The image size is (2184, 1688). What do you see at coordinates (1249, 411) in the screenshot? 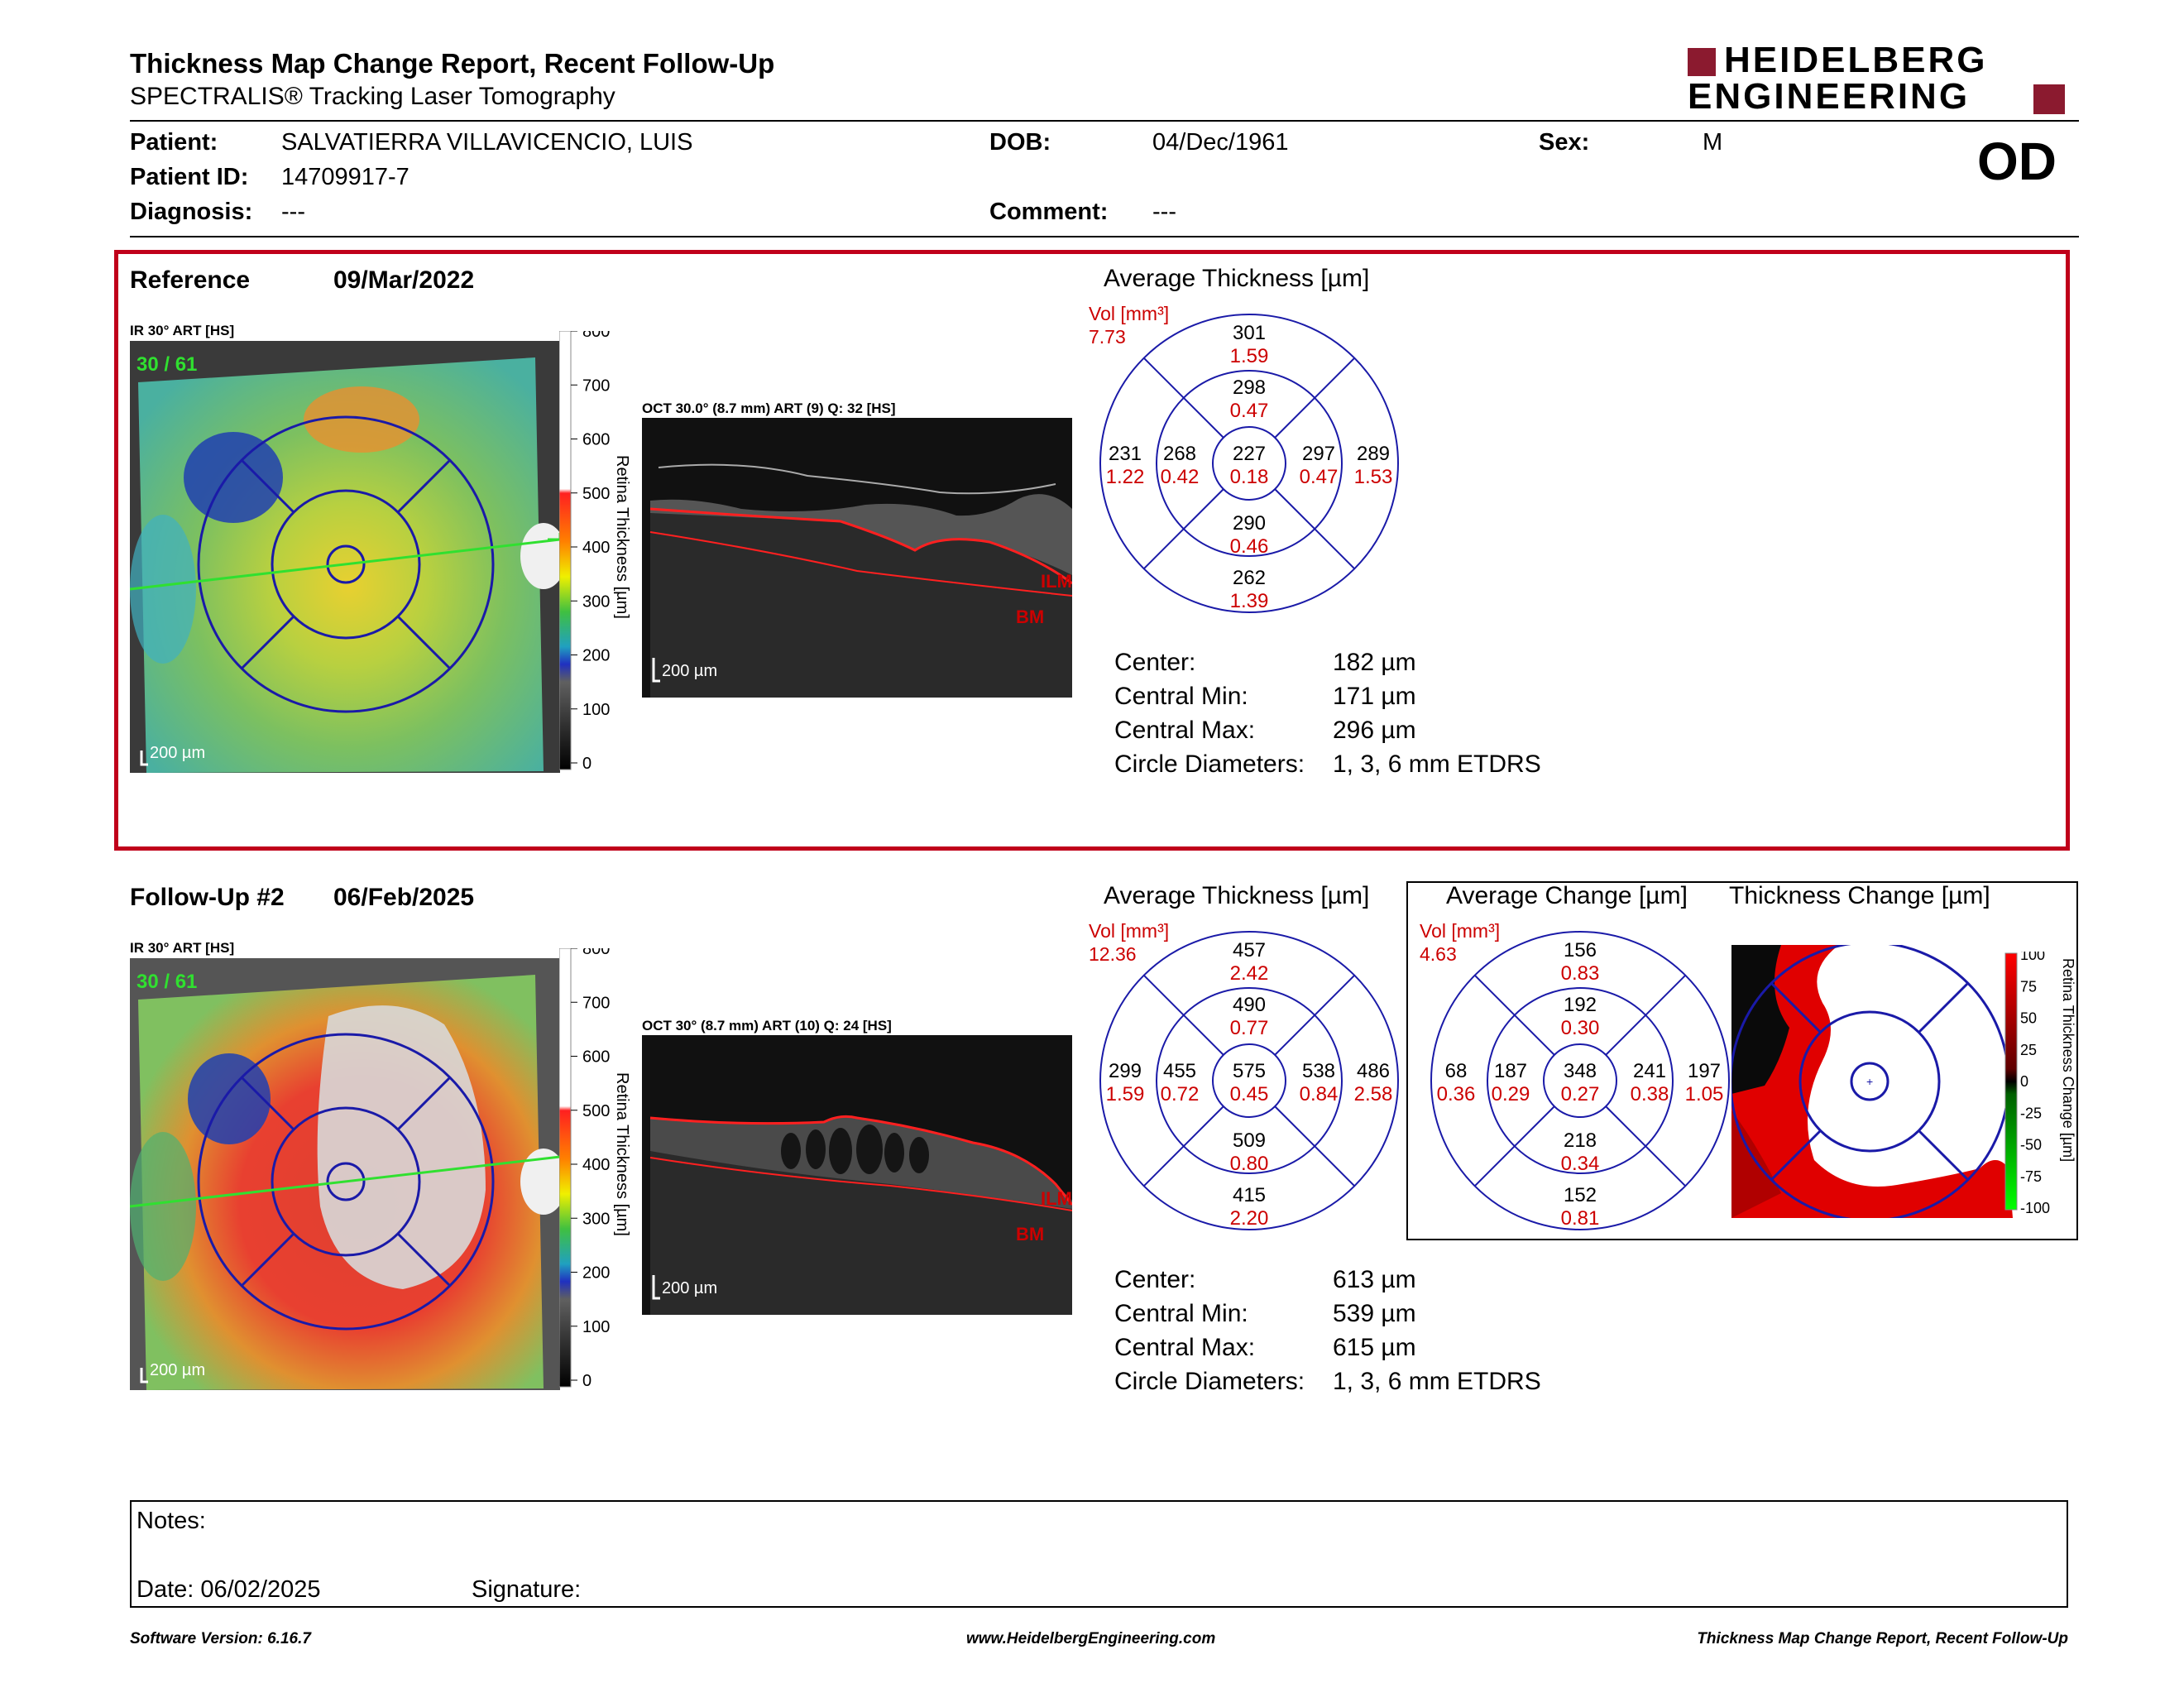
I see `sector-volume-inner-top: 0.47` at bounding box center [1249, 411].